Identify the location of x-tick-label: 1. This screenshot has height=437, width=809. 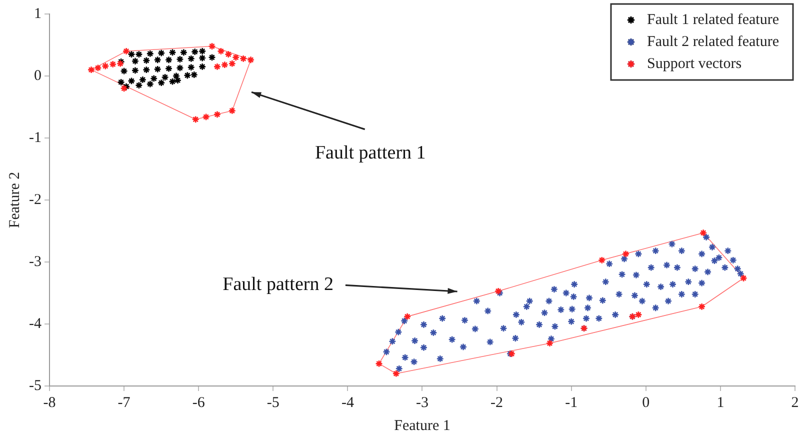
(720, 402).